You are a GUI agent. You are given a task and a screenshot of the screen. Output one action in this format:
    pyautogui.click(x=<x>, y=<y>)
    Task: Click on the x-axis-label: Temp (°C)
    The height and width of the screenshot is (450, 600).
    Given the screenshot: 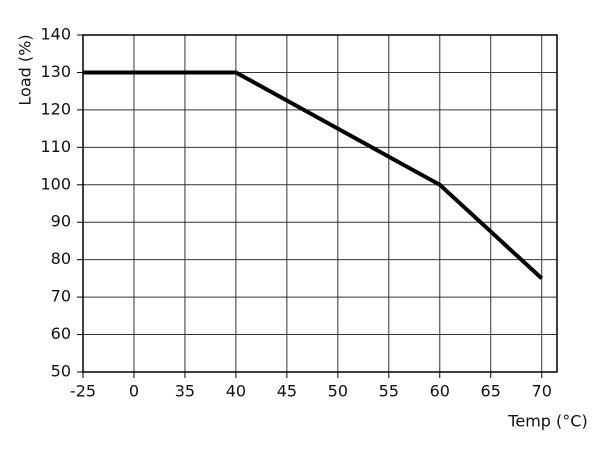 What is the action you would take?
    pyautogui.click(x=547, y=421)
    